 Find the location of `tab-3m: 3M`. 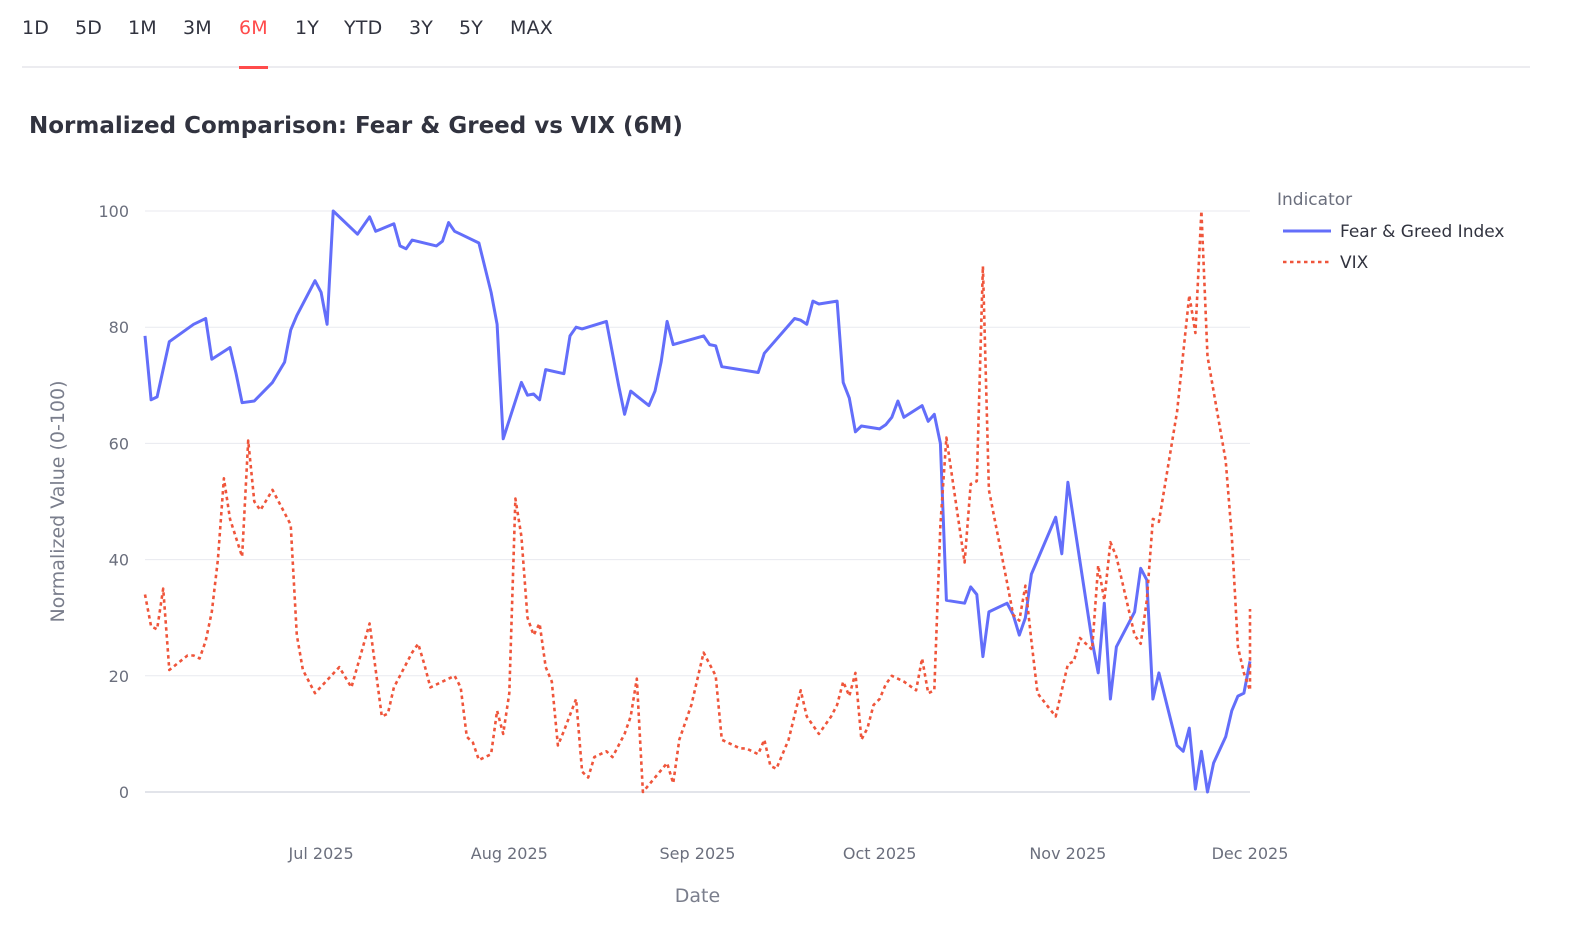

tab-3m: 3M is located at coordinates (197, 28).